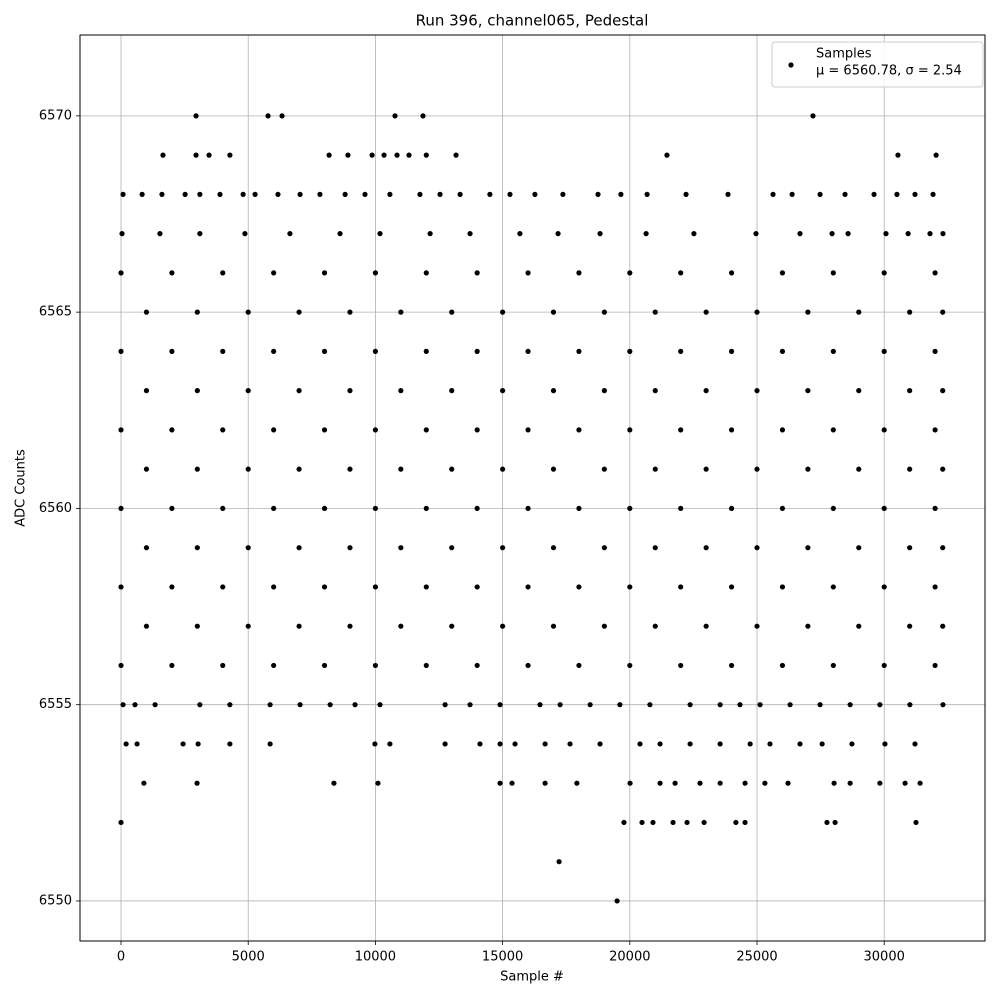  I want to click on y-axis-label: ADC Counts, so click(21, 488).